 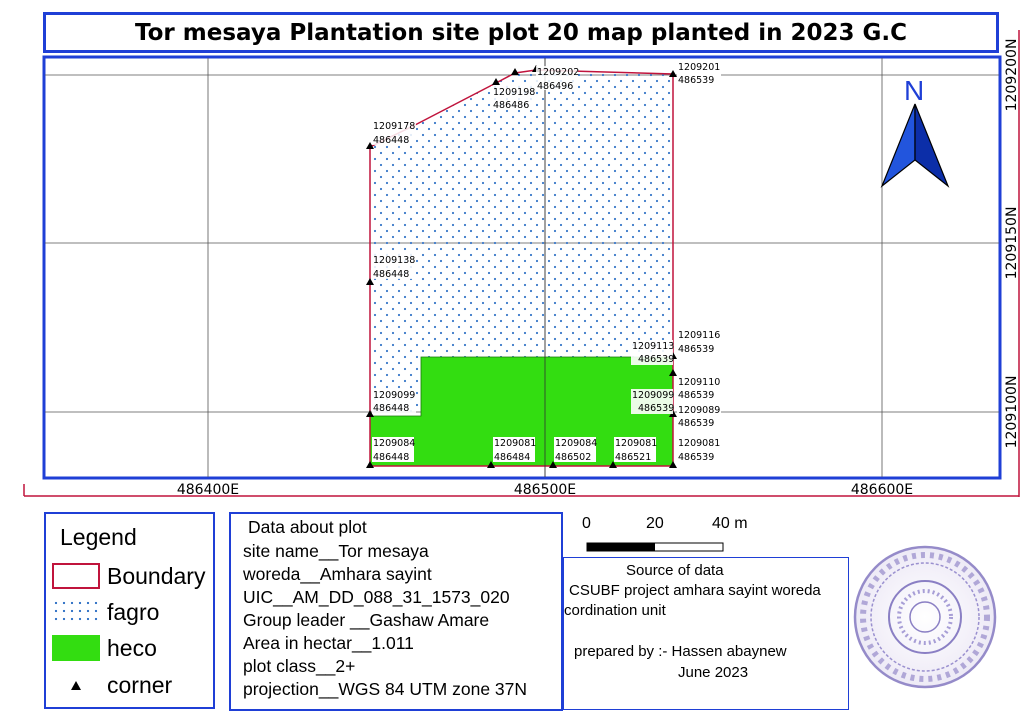 I want to click on plot-info-area: Area in hectar__1.011, so click(x=328, y=643).